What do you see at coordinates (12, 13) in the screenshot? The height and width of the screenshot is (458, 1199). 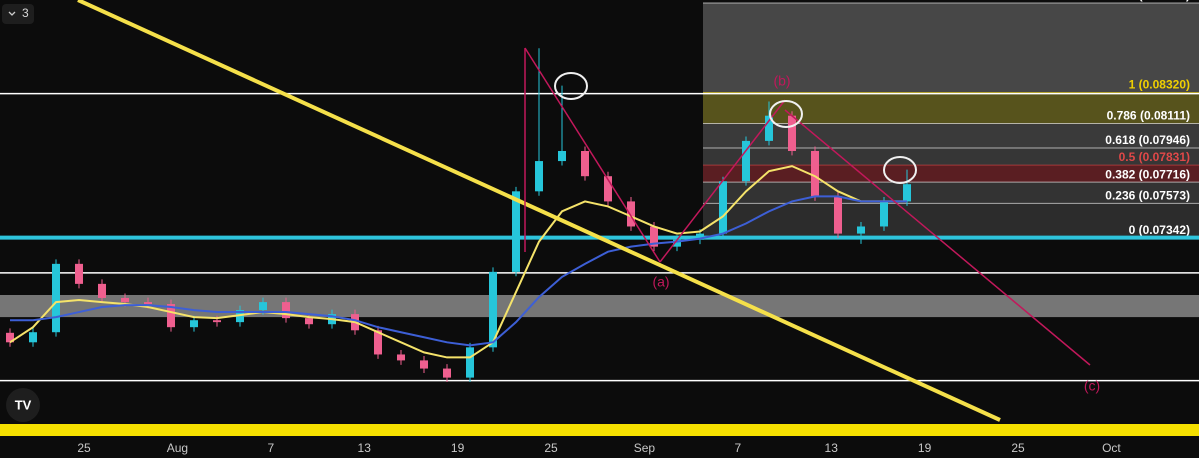 I see `chevron-icon` at bounding box center [12, 13].